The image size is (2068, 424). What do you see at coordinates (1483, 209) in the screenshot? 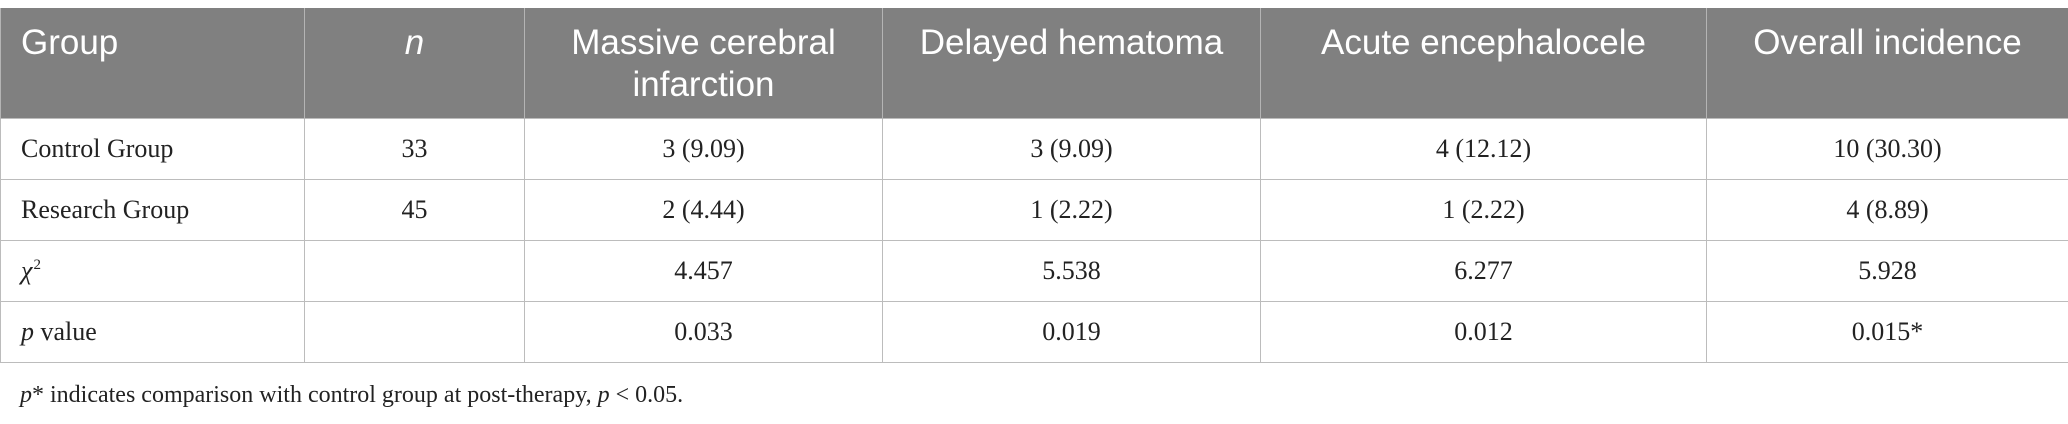
I see `cell-acute-encephalocele: 1 (2.22)` at bounding box center [1483, 209].